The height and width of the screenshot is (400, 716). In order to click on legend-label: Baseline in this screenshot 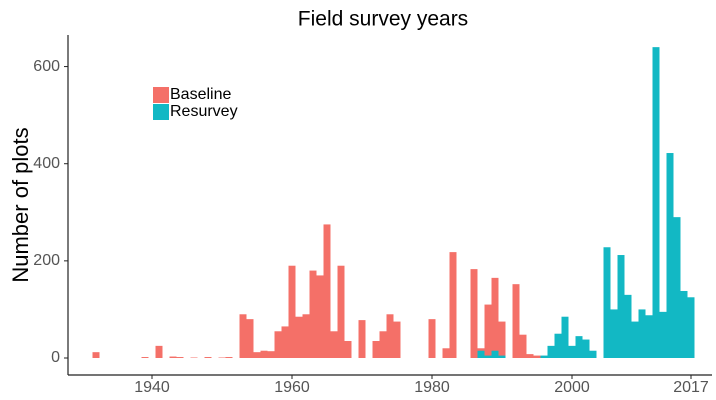, I will do `click(200, 94)`.